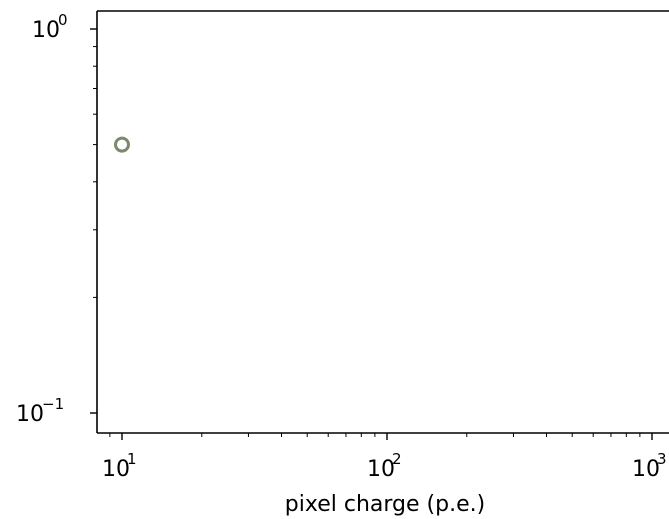 This screenshot has width=669, height=519. Describe the element at coordinates (397, 459) in the screenshot. I see `x-tick-exponent: 2` at that location.